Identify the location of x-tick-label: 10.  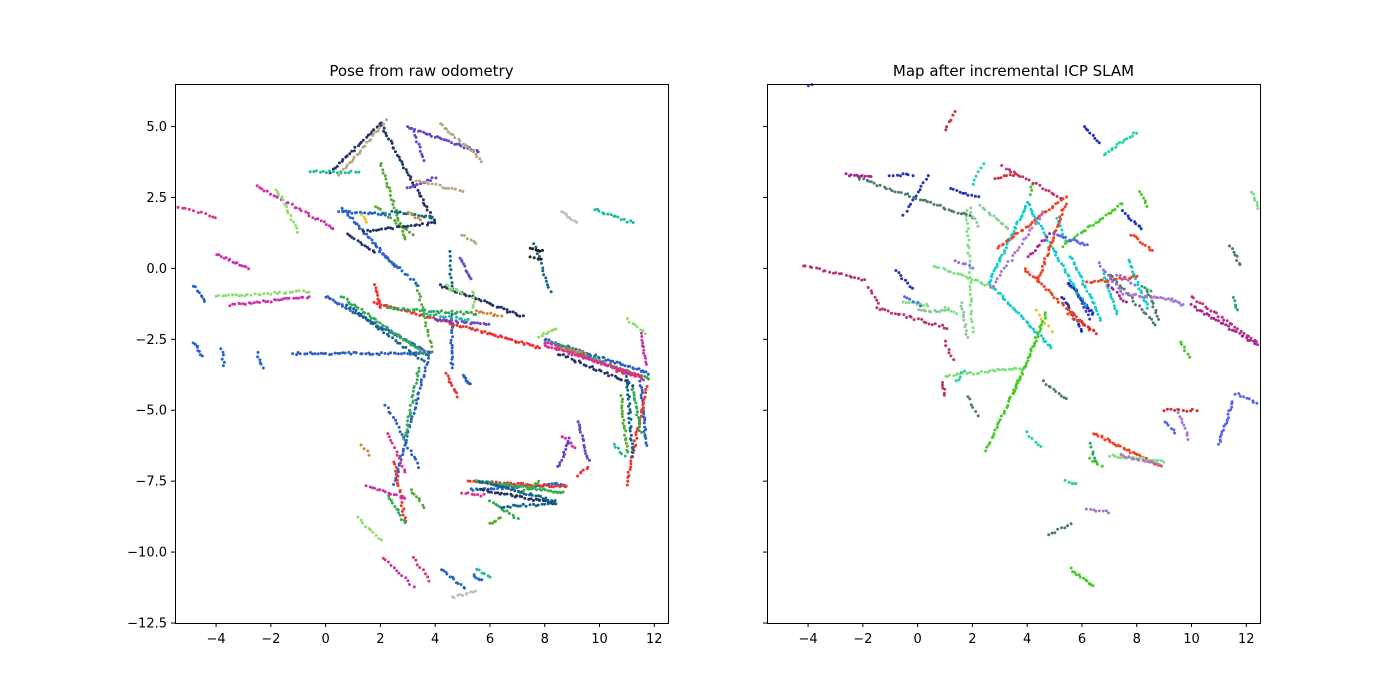
(599, 639).